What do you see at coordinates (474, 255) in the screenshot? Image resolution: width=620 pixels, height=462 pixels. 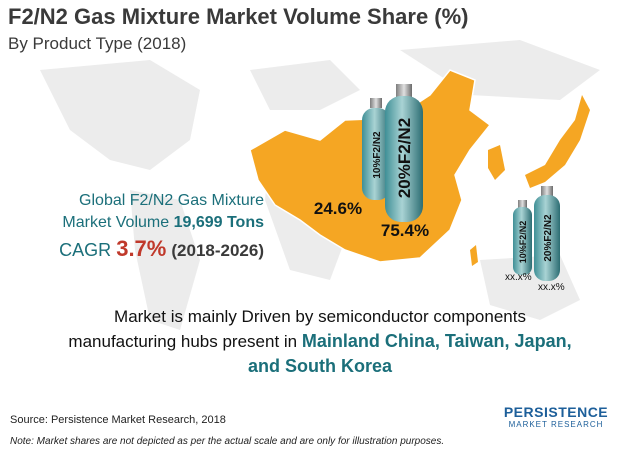 I see `taiwan-map` at bounding box center [474, 255].